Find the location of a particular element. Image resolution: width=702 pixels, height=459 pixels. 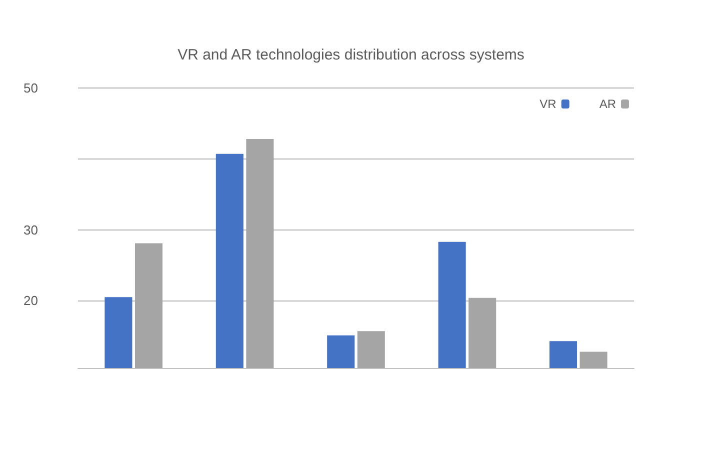

legend-label: VR is located at coordinates (548, 104).